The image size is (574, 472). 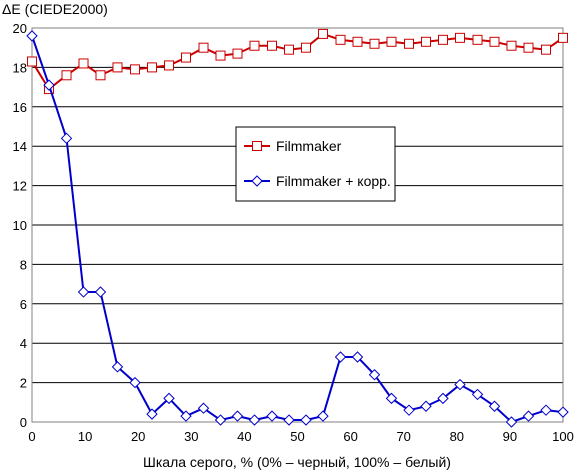 What do you see at coordinates (563, 436) in the screenshot?
I see `x-tick-label: 100` at bounding box center [563, 436].